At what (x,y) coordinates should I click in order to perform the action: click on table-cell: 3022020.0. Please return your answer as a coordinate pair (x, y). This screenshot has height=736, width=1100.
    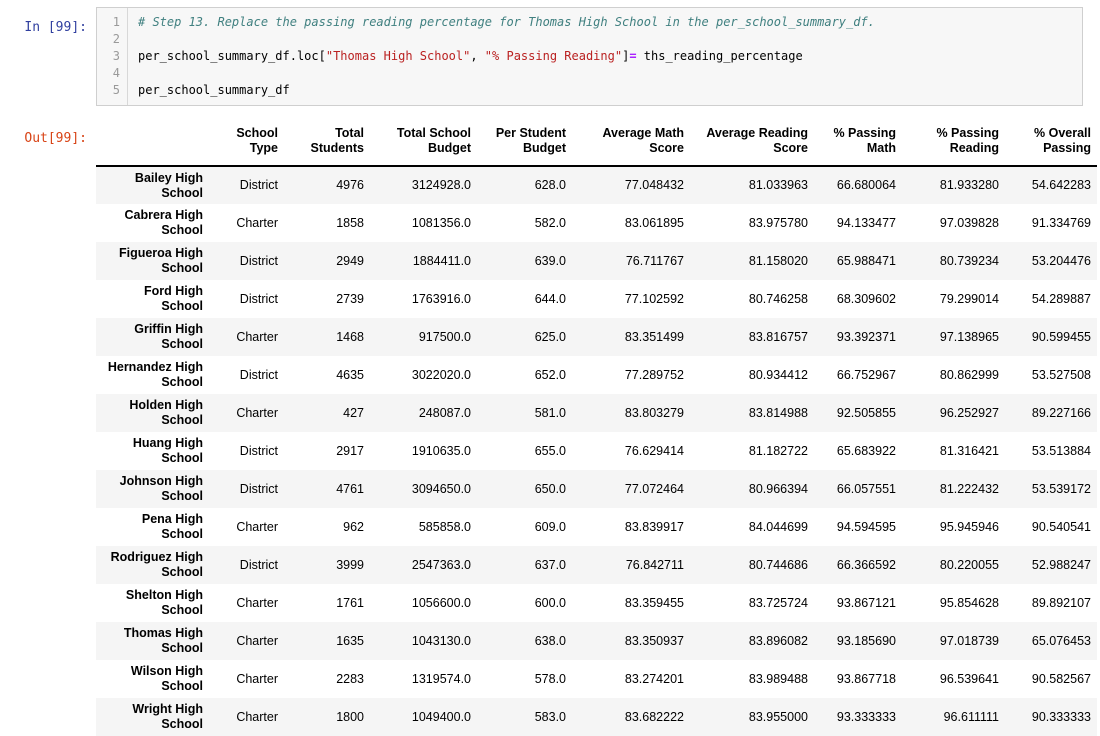
    Looking at the image, I should click on (441, 374).